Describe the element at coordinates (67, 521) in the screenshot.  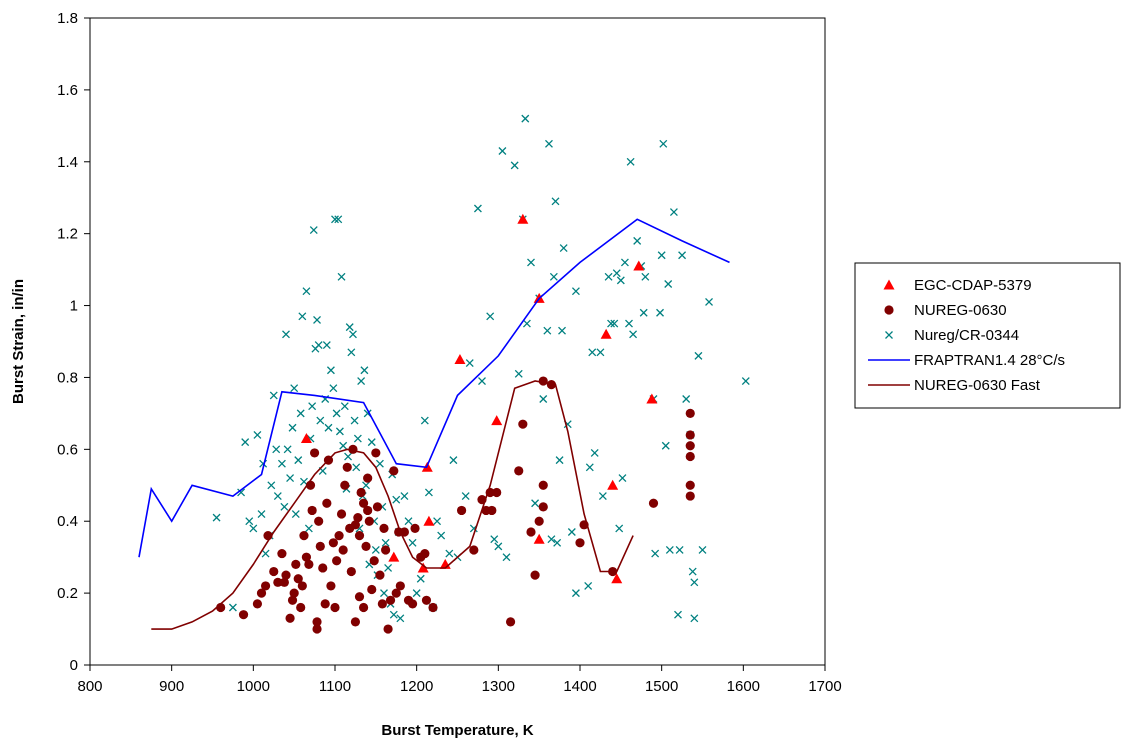
I see `y-tick-label: 0.4` at that location.